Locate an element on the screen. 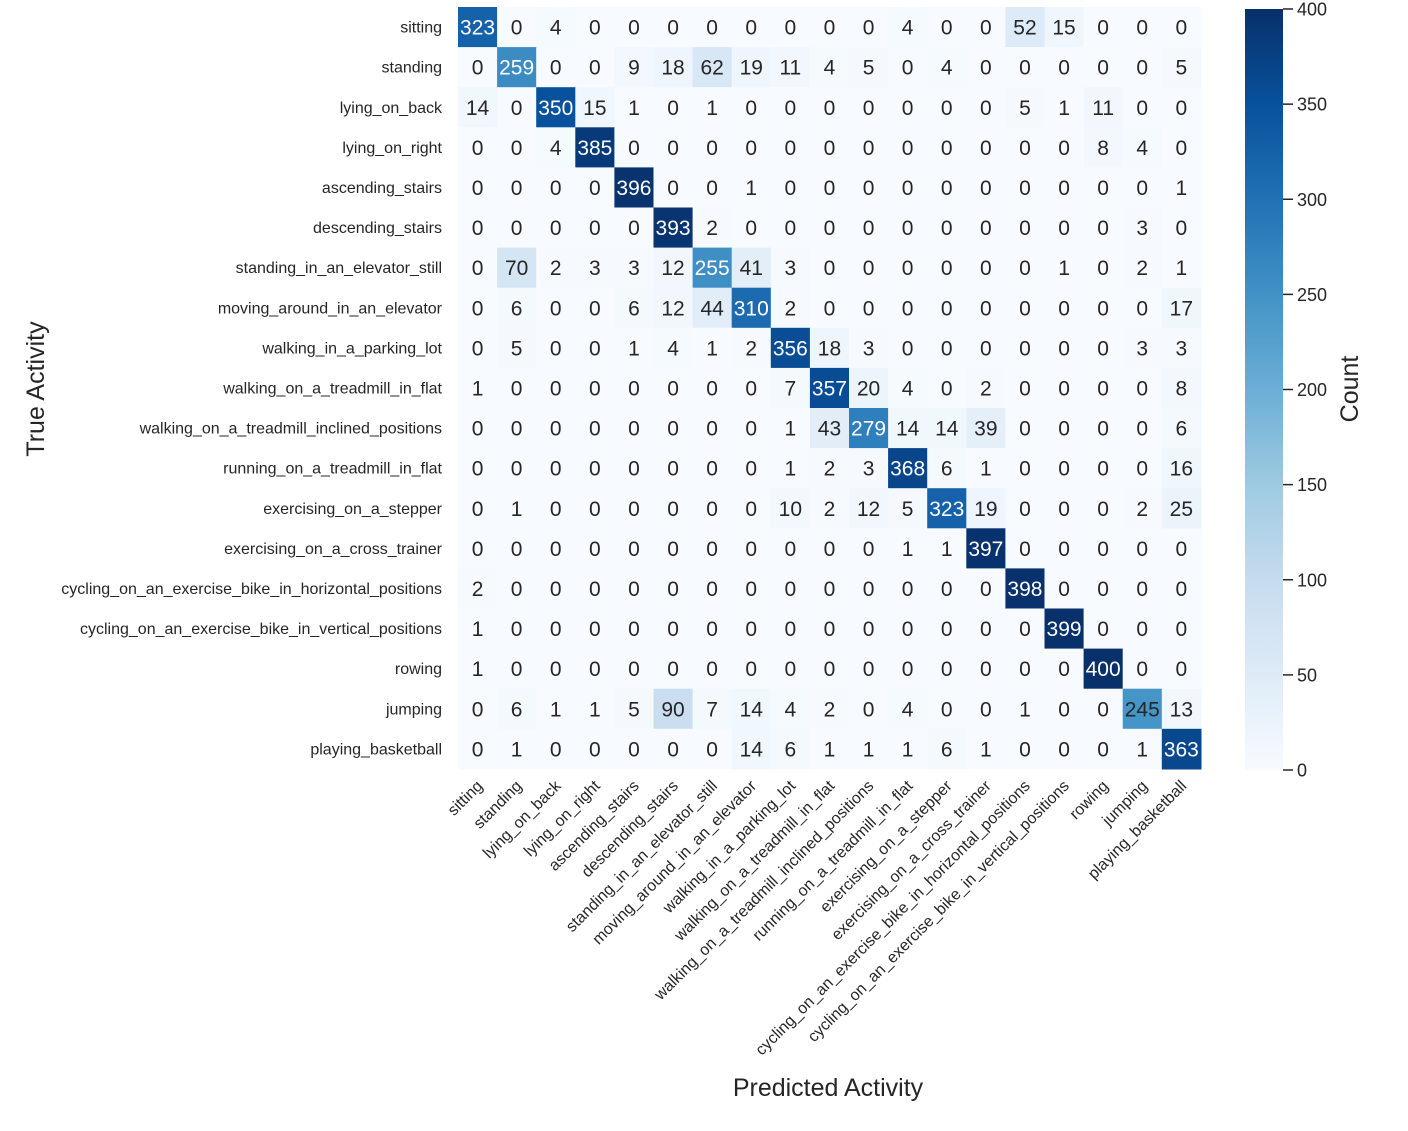 The image size is (1408, 1131). cell-value-label: 1 is located at coordinates (478, 669).